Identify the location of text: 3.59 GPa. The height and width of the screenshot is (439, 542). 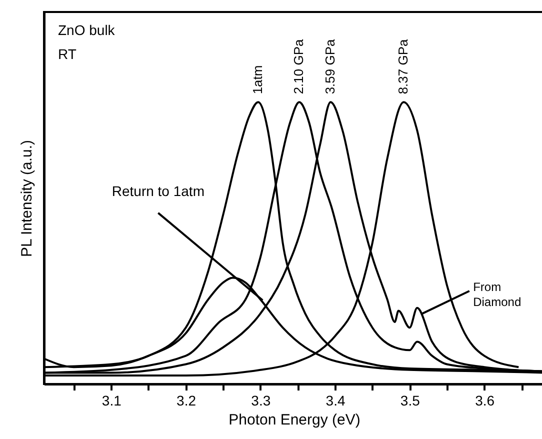
(330, 66).